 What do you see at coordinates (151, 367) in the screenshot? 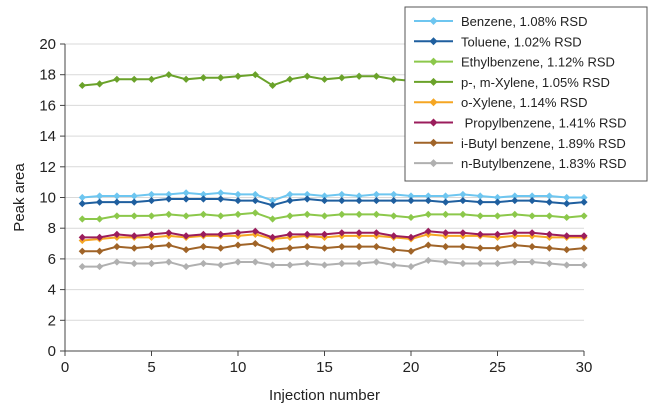
I see `x-tick-label-1: 5` at bounding box center [151, 367].